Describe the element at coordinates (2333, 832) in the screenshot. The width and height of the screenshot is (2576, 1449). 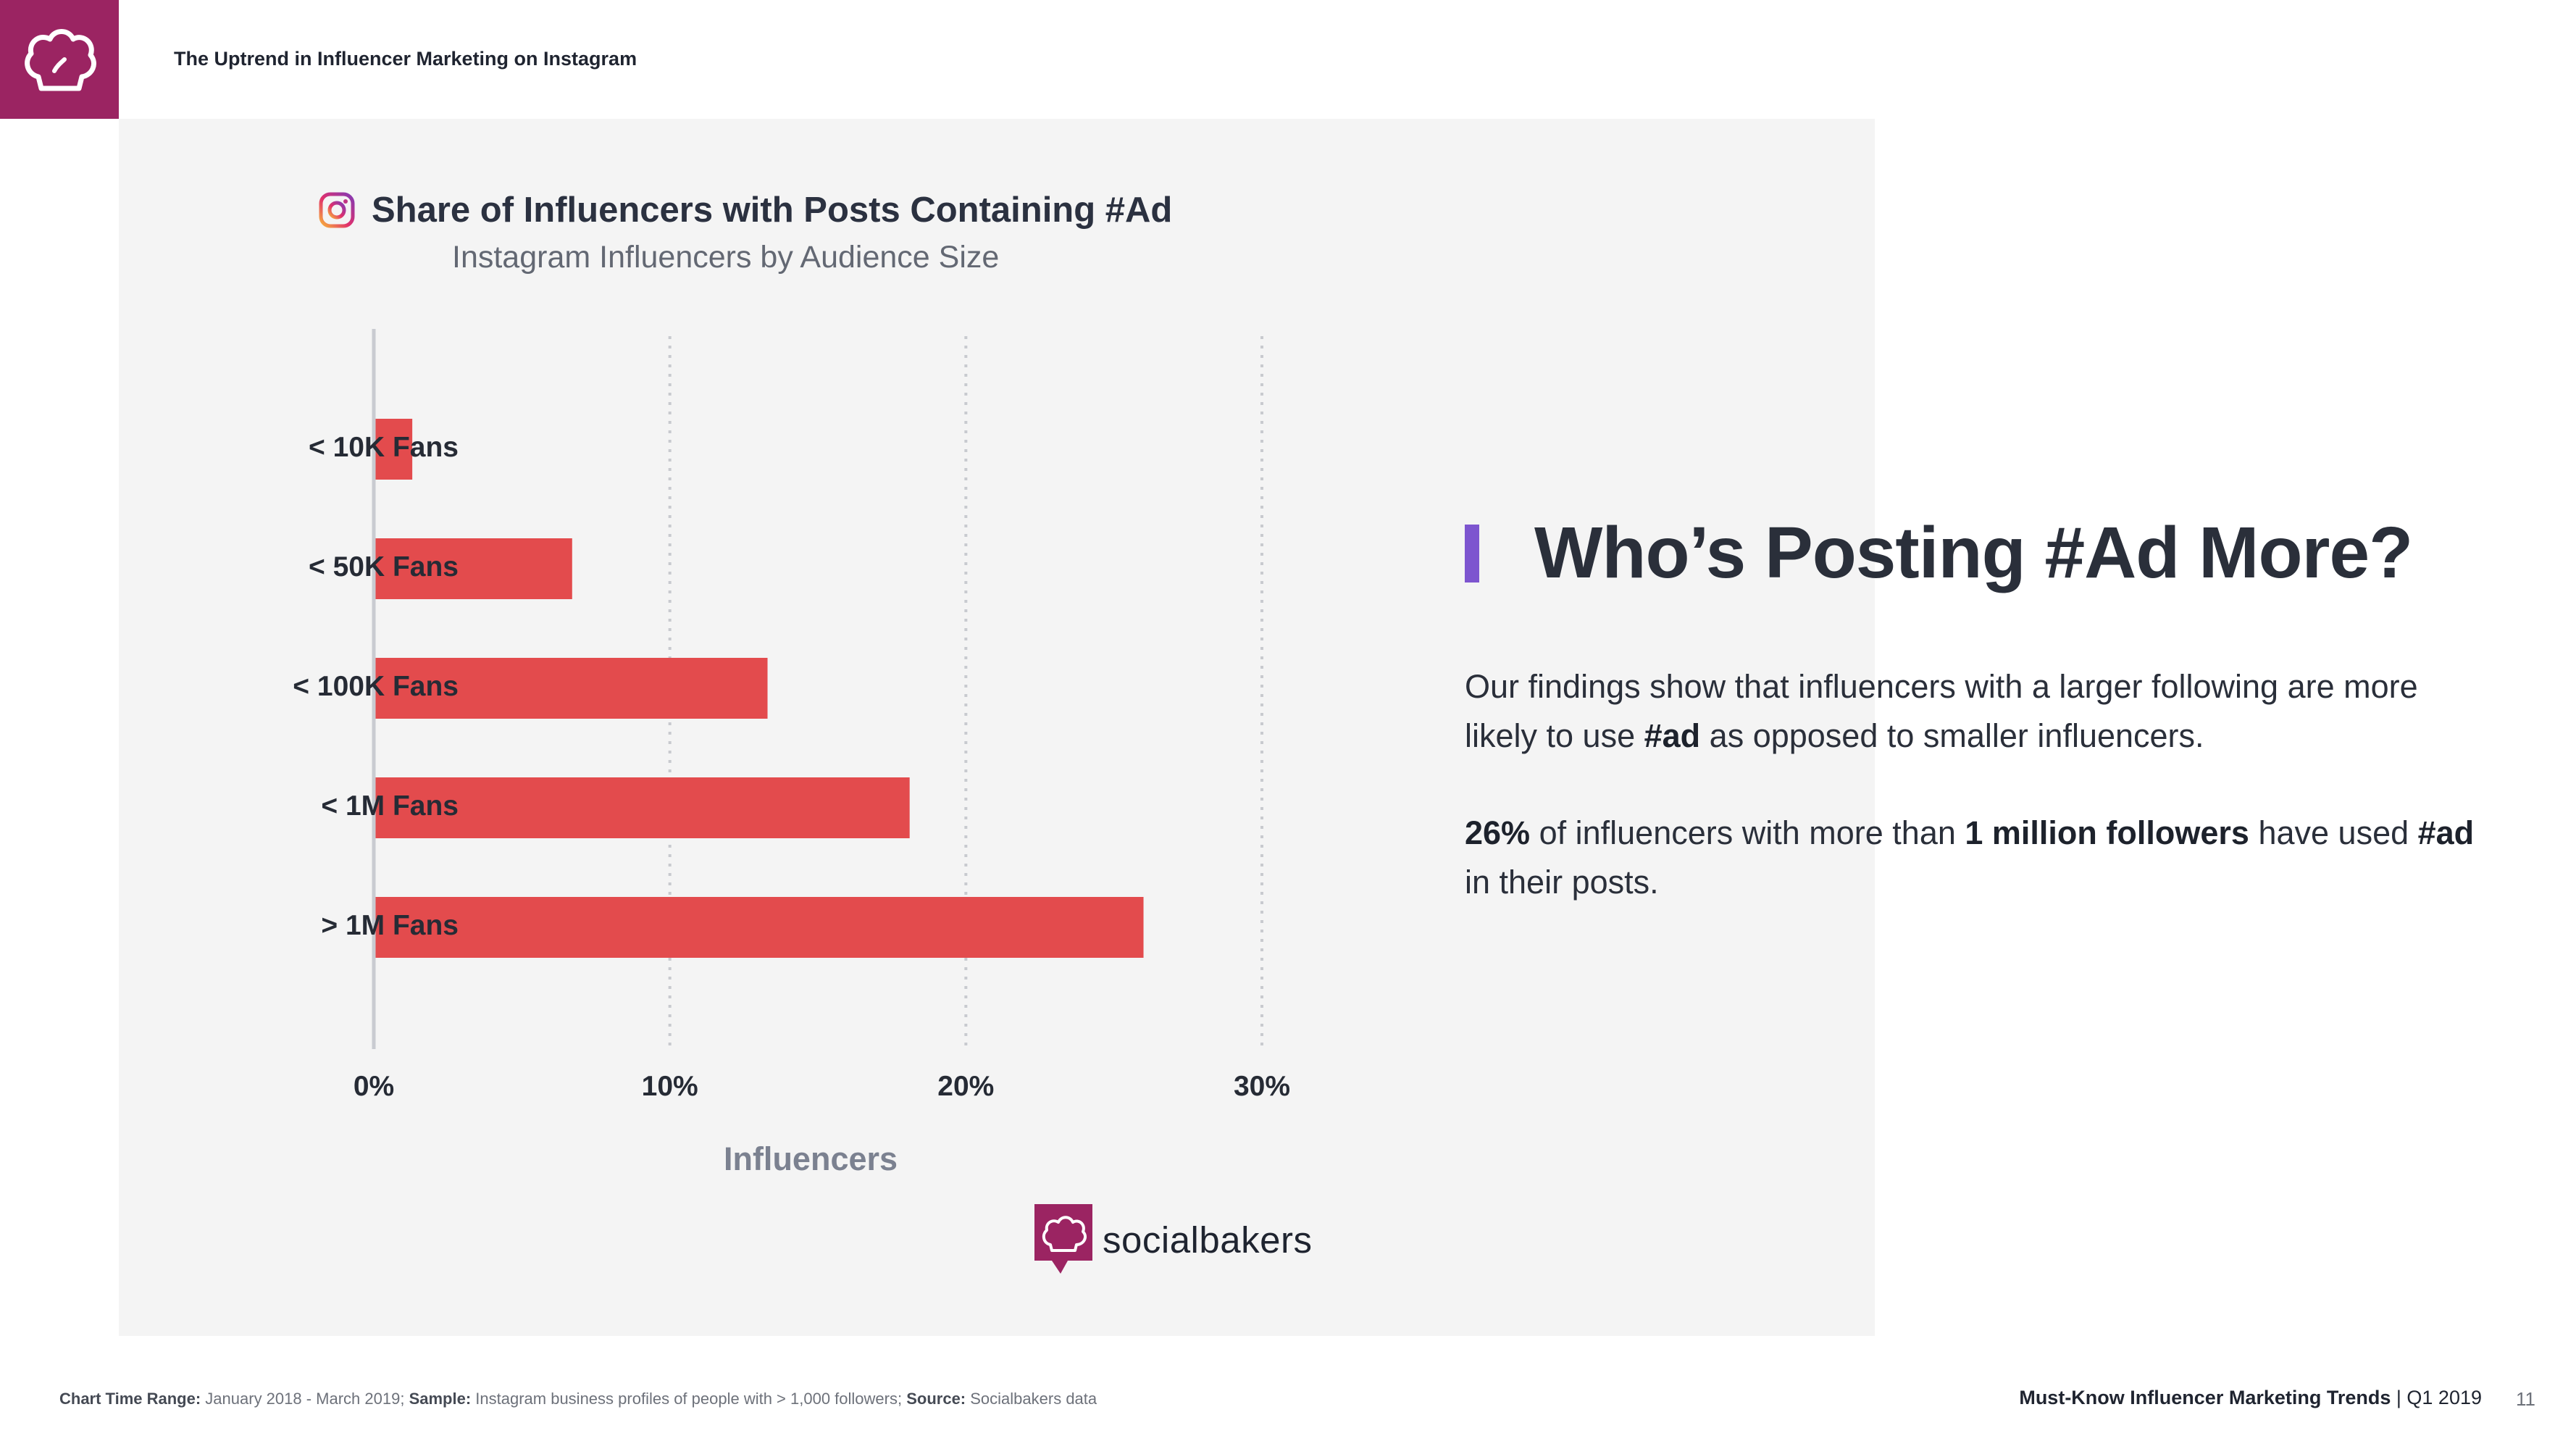
I see `stat-text-2: have used` at that location.